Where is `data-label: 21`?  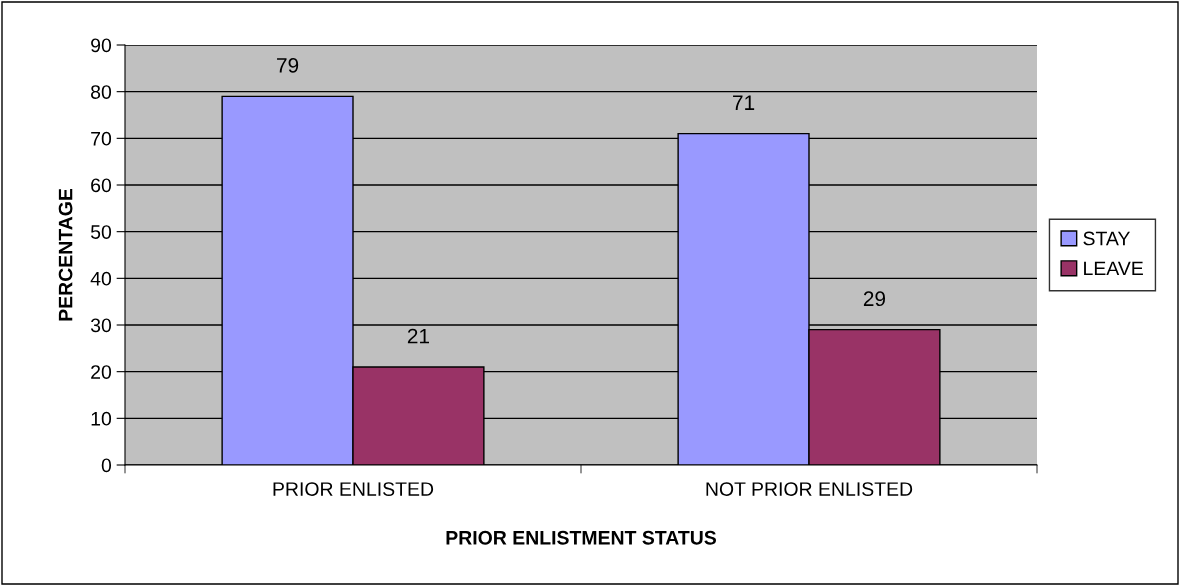
data-label: 21 is located at coordinates (418, 336).